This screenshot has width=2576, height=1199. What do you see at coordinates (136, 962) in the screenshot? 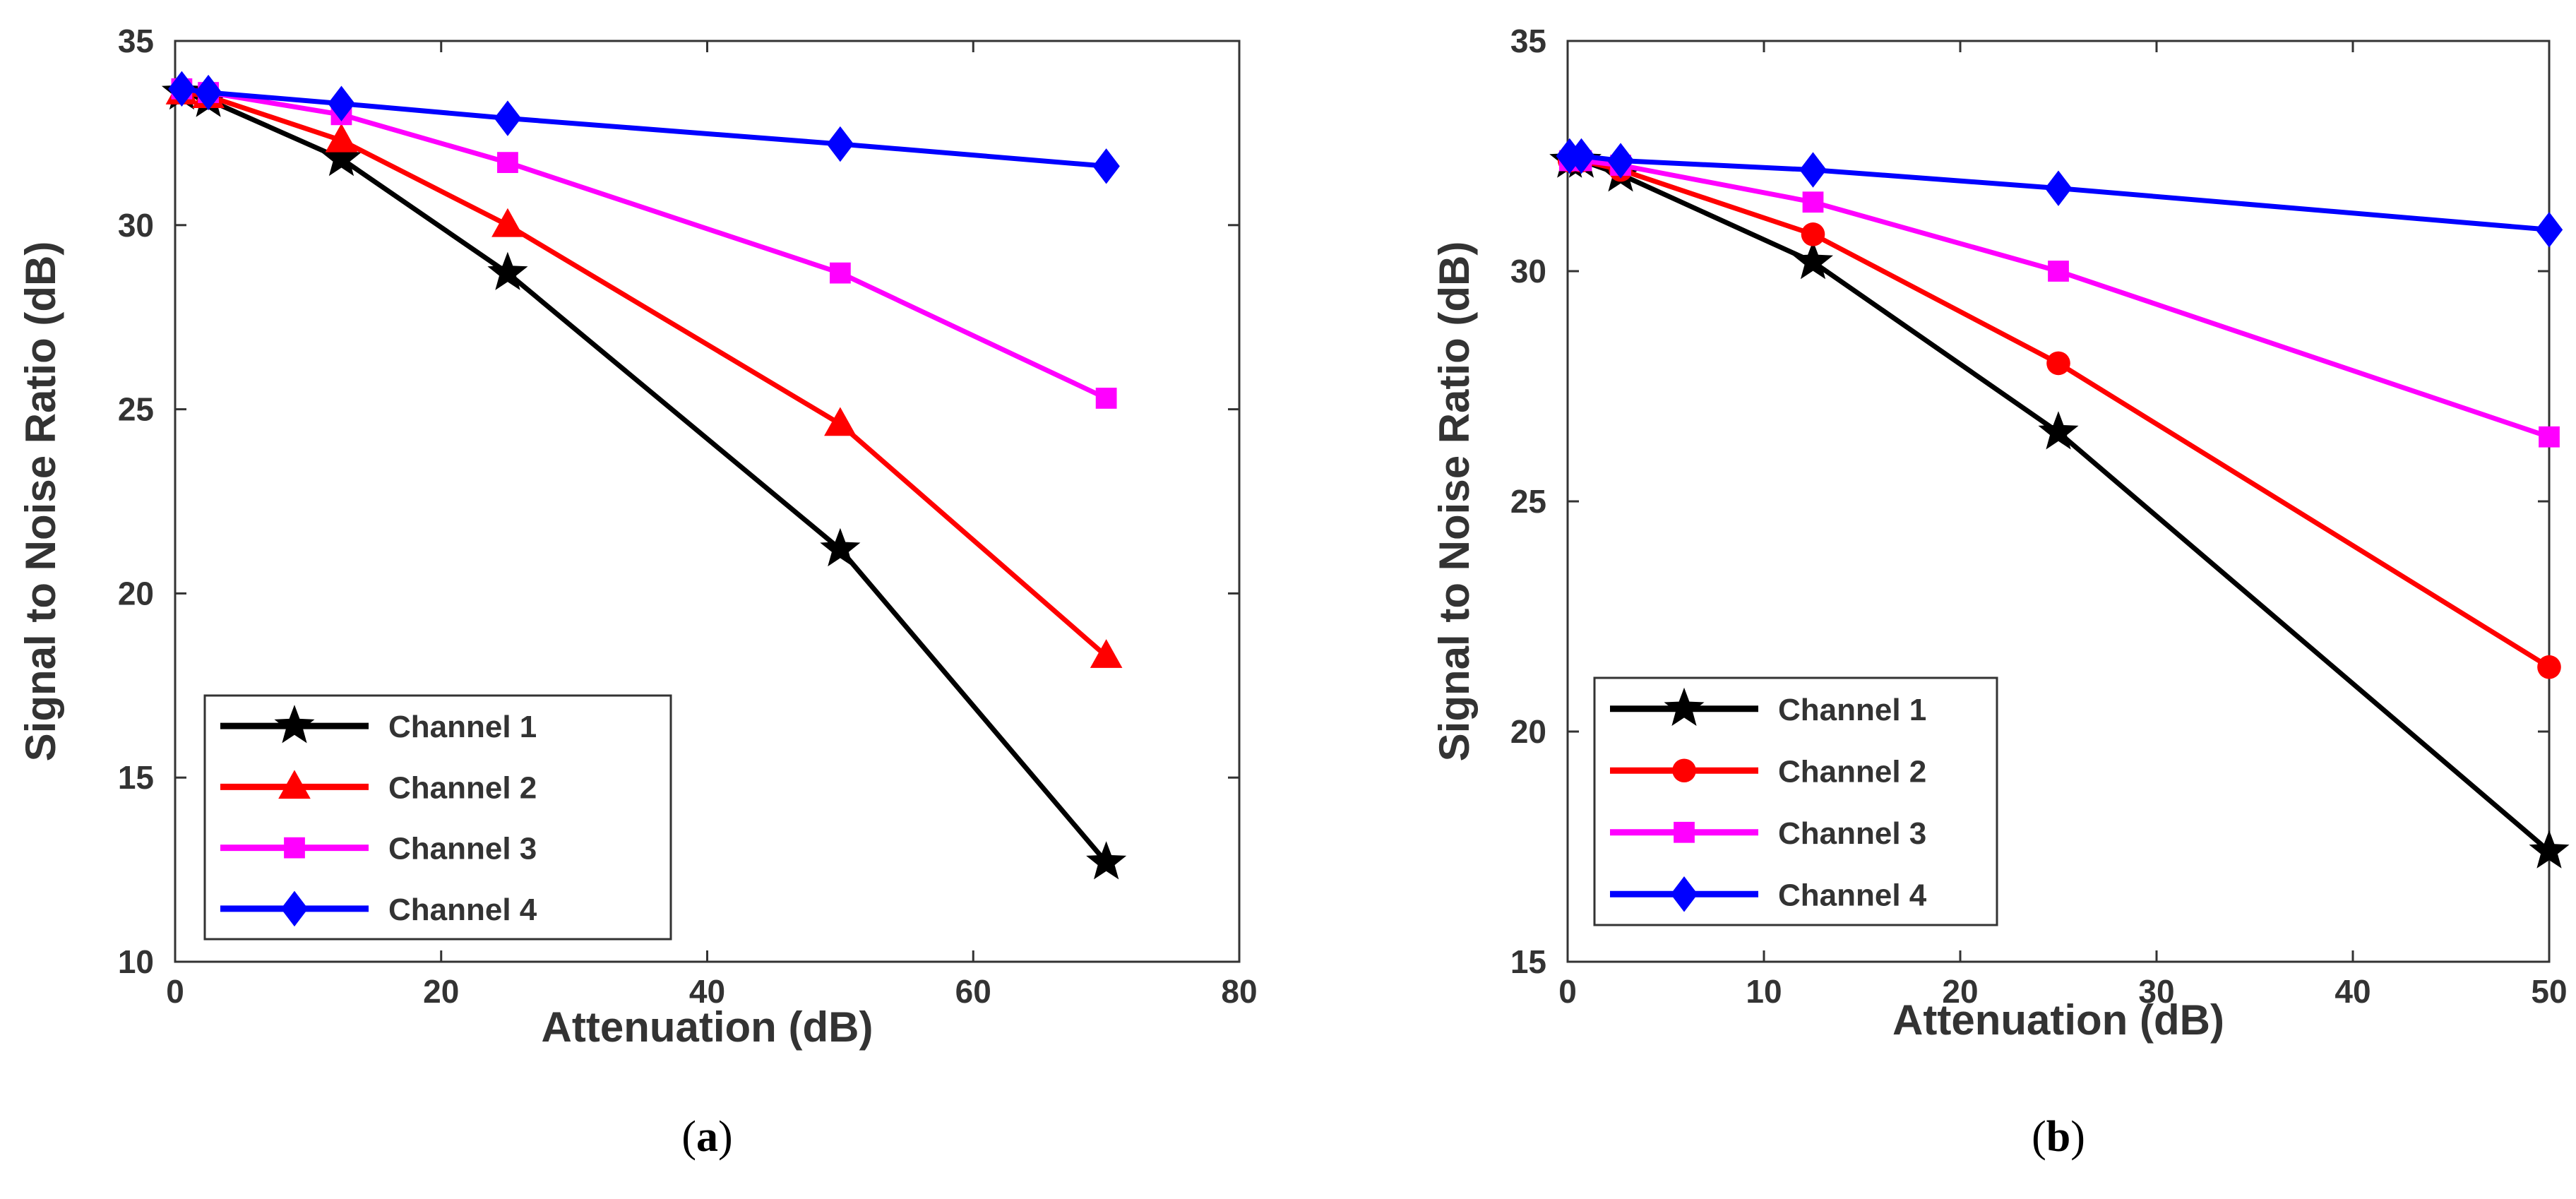
I see `y-tick-label: 10` at bounding box center [136, 962].